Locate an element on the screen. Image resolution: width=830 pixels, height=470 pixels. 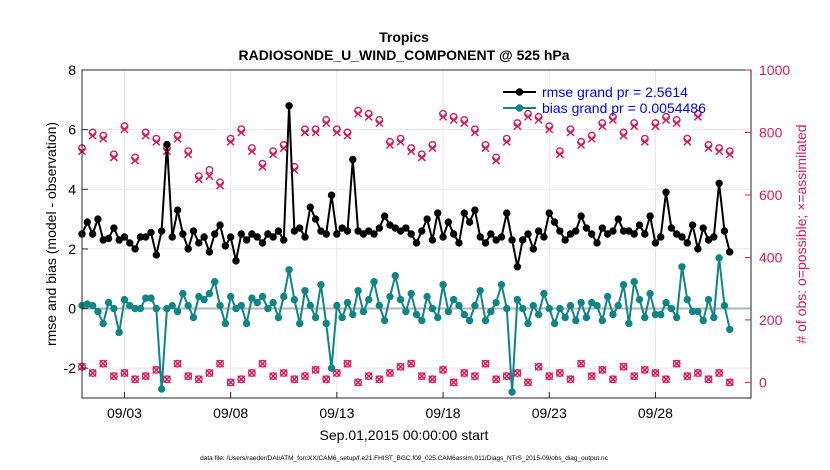
x-tick-label: 09/08 is located at coordinates (230, 413).